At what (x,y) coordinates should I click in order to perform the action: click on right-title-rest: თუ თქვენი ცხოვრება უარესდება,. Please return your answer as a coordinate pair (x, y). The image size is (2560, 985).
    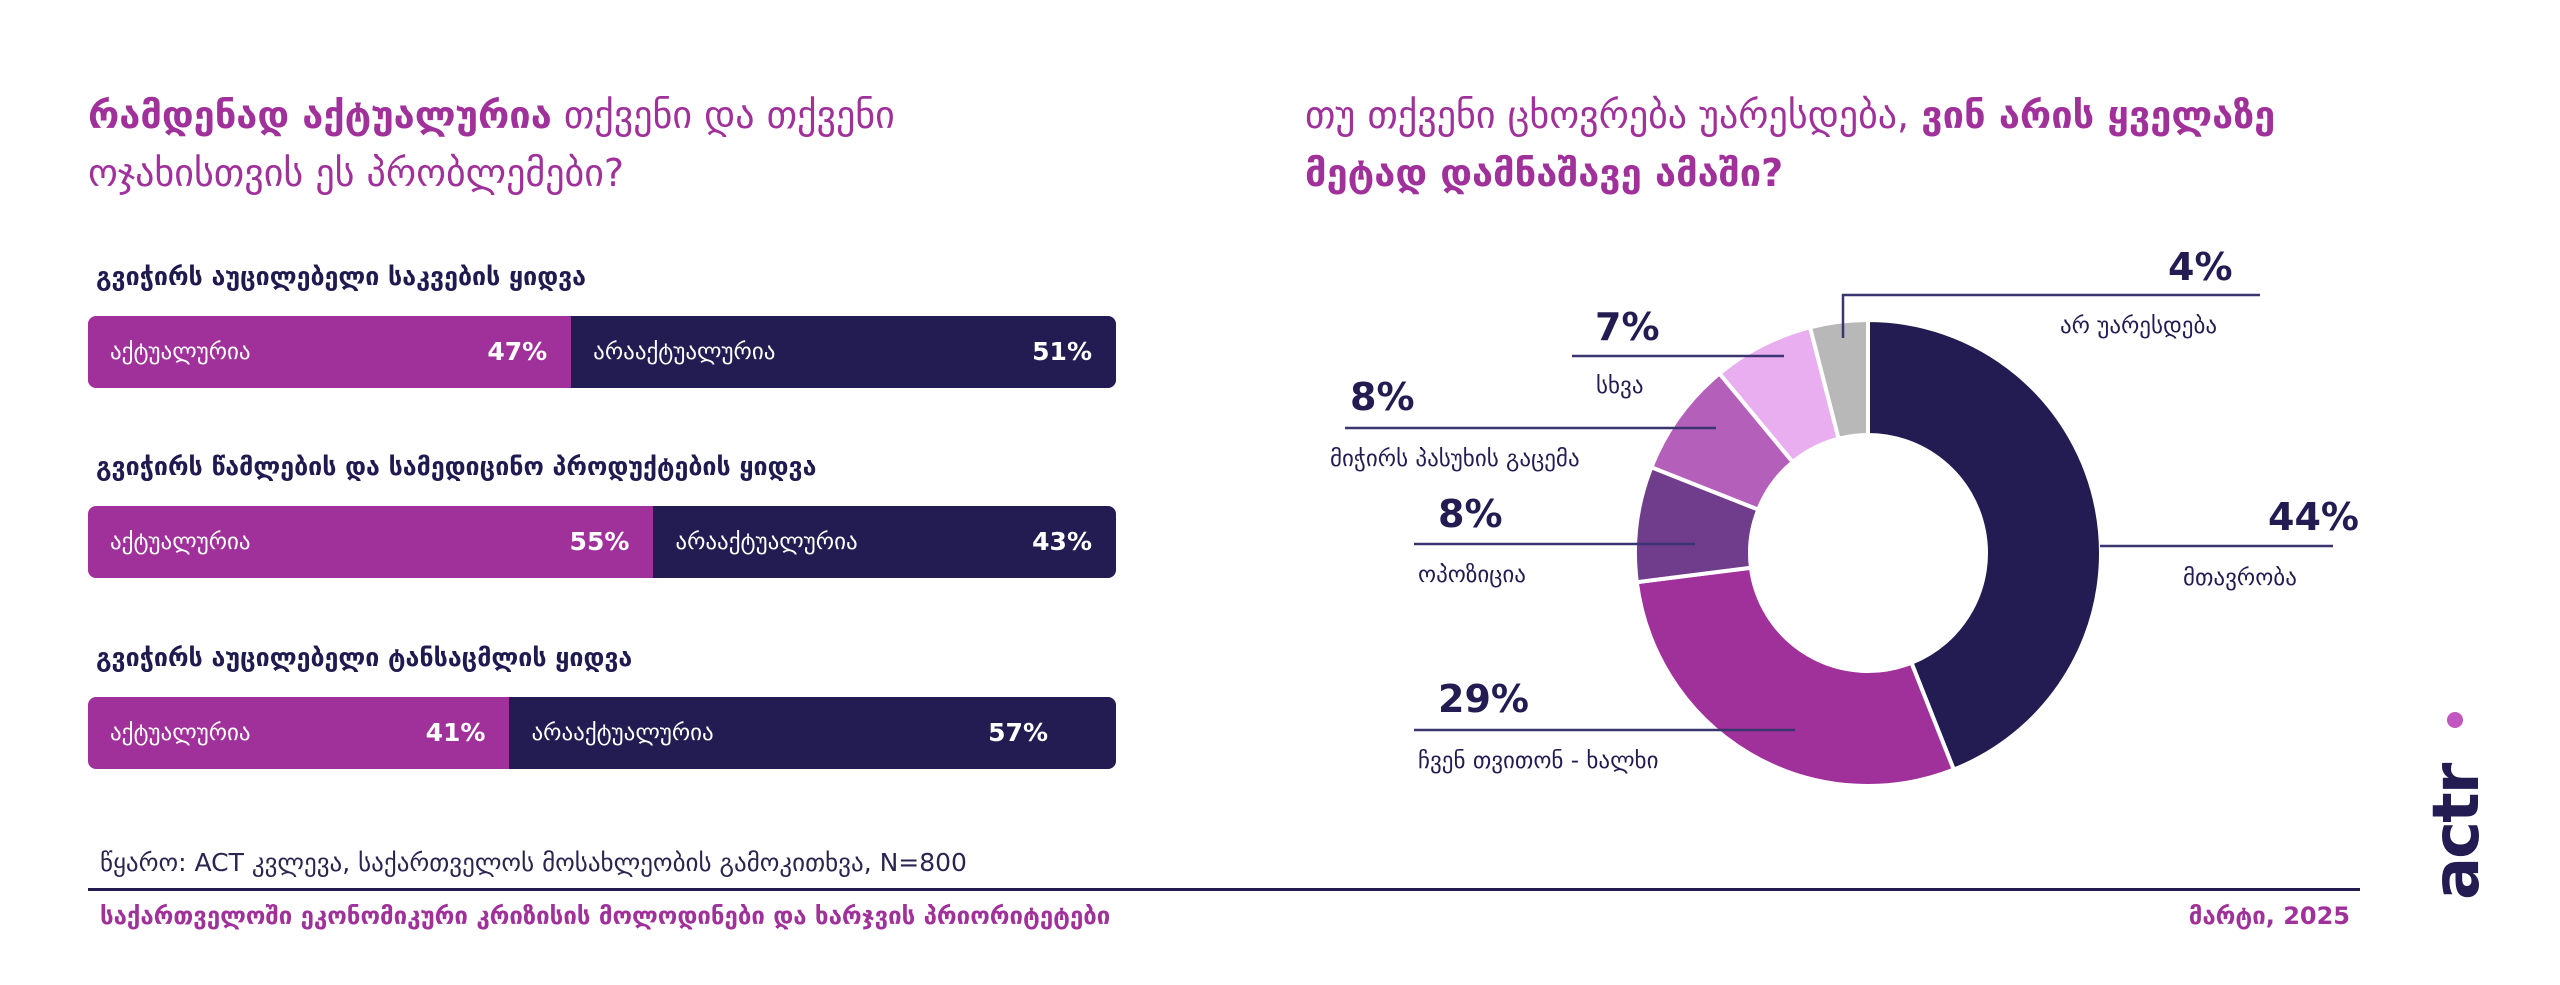
    Looking at the image, I should click on (1613, 115).